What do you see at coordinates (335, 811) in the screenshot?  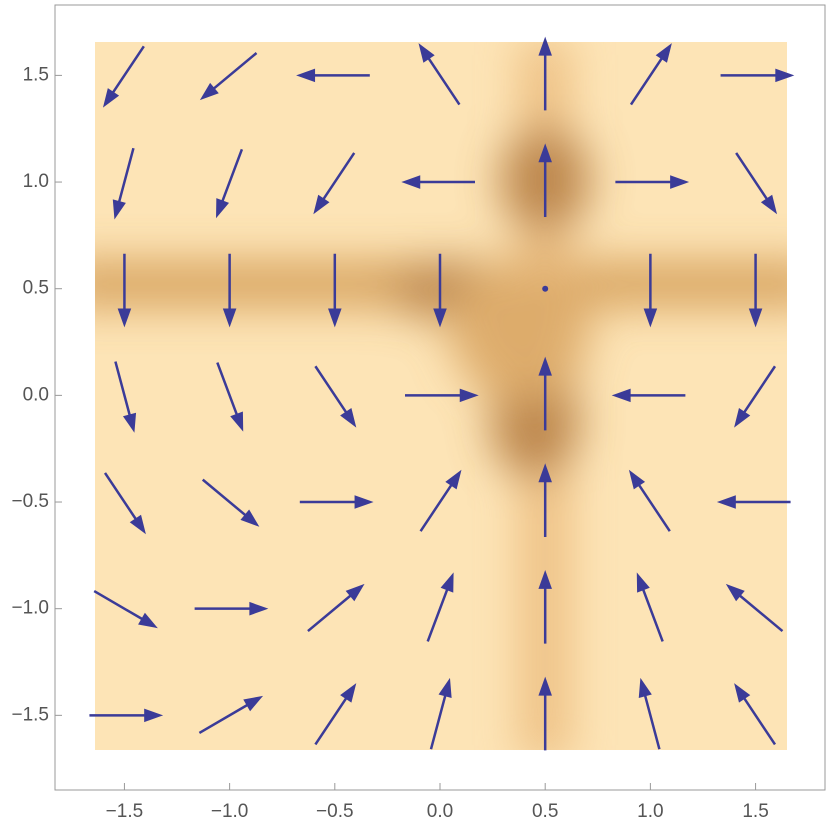 I see `x-tick-label: −0.5` at bounding box center [335, 811].